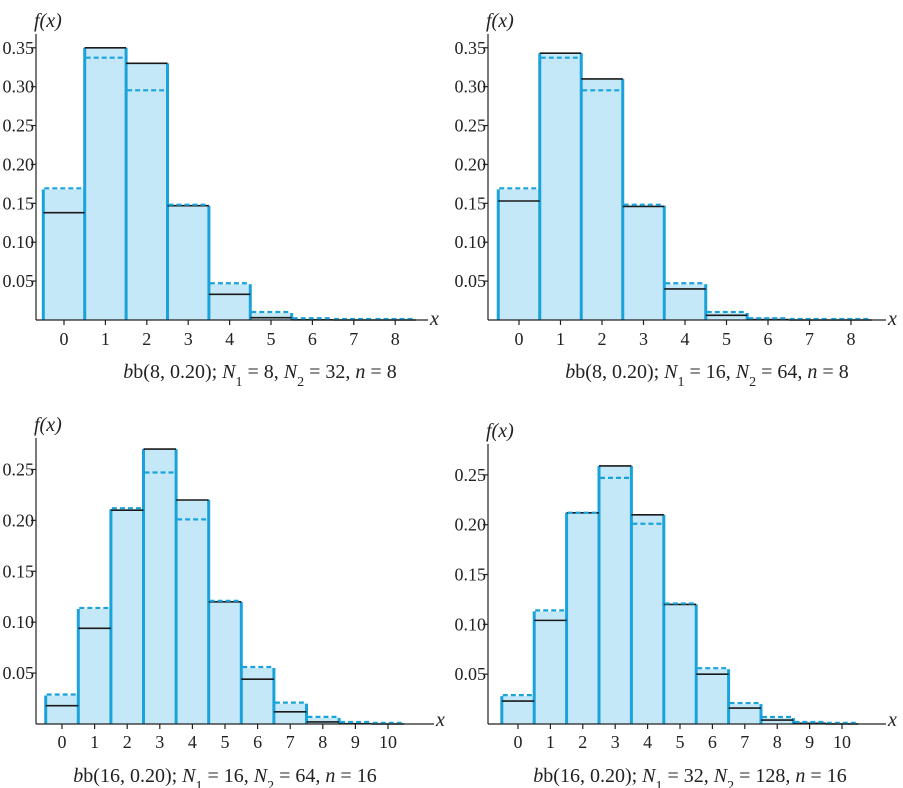 The height and width of the screenshot is (788, 903). I want to click on caption-n2: 64, so click(305, 776).